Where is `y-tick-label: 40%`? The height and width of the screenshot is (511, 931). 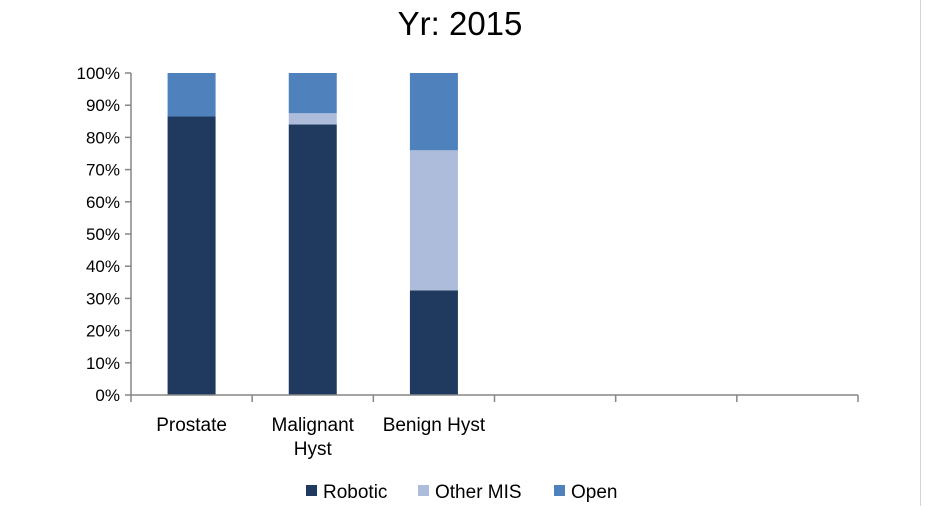
y-tick-label: 40% is located at coordinates (103, 266).